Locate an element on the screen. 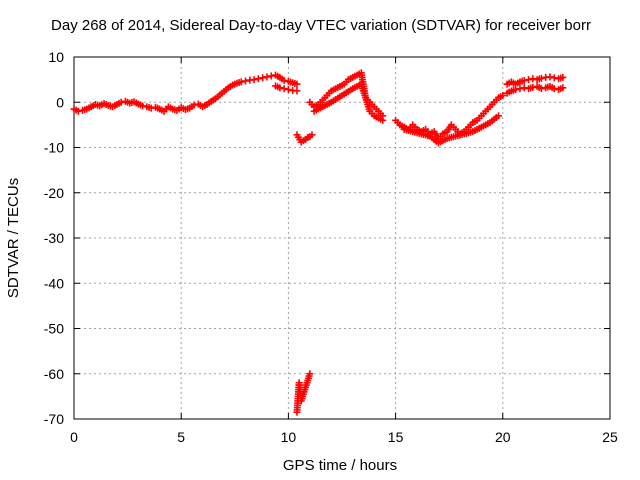 This screenshot has height=480, width=640. x-tick-label: 20 is located at coordinates (503, 437).